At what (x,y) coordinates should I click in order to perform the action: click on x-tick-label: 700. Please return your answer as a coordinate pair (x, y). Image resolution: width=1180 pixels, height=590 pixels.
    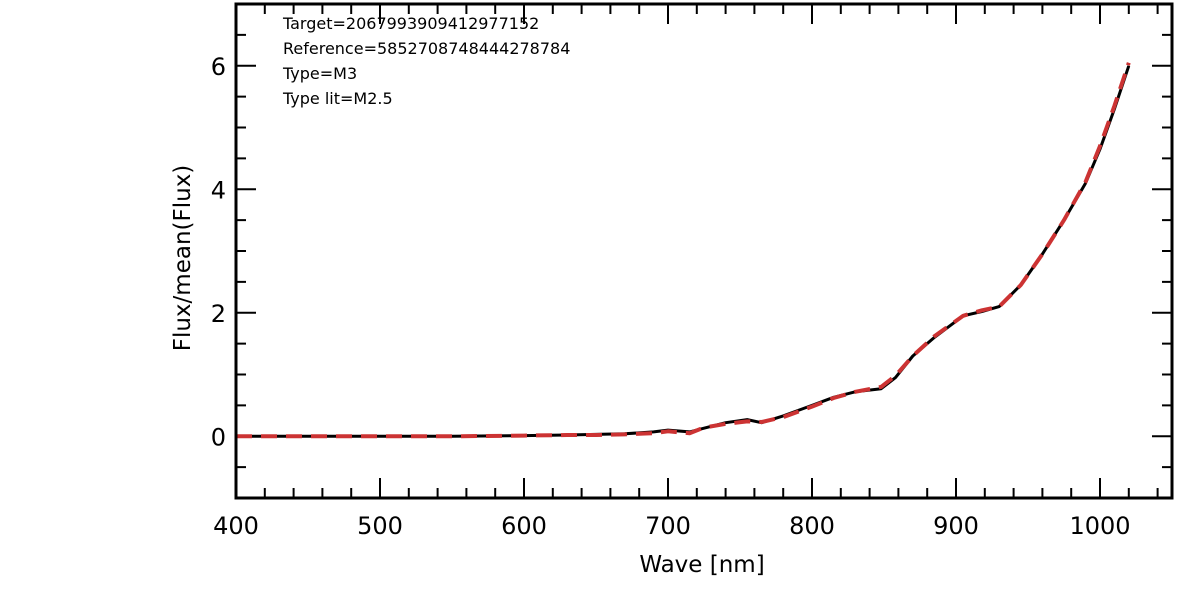
    Looking at the image, I should click on (668, 526).